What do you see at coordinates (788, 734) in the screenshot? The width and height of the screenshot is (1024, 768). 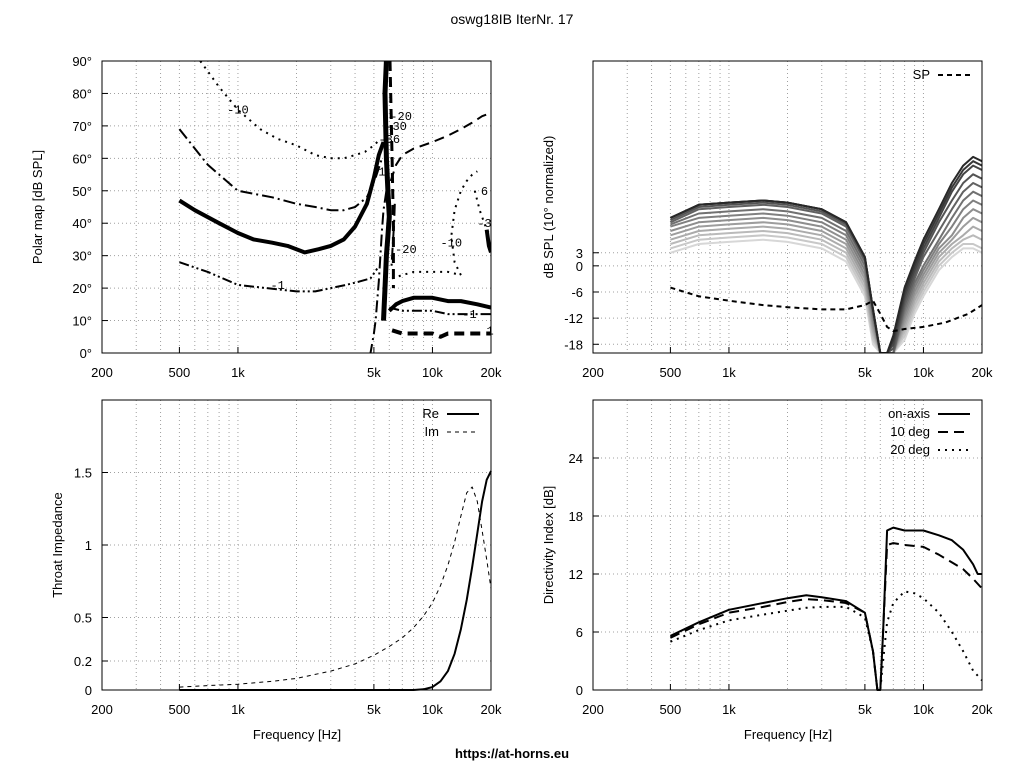 I see `di-x-axis-title: Frequency [Hz]` at bounding box center [788, 734].